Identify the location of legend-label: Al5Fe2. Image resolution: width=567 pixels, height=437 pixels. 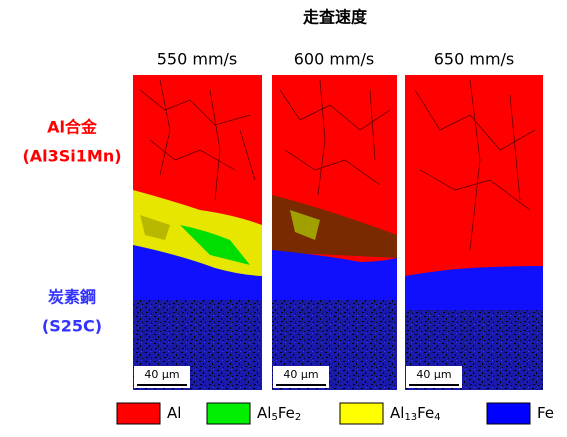
(279, 414).